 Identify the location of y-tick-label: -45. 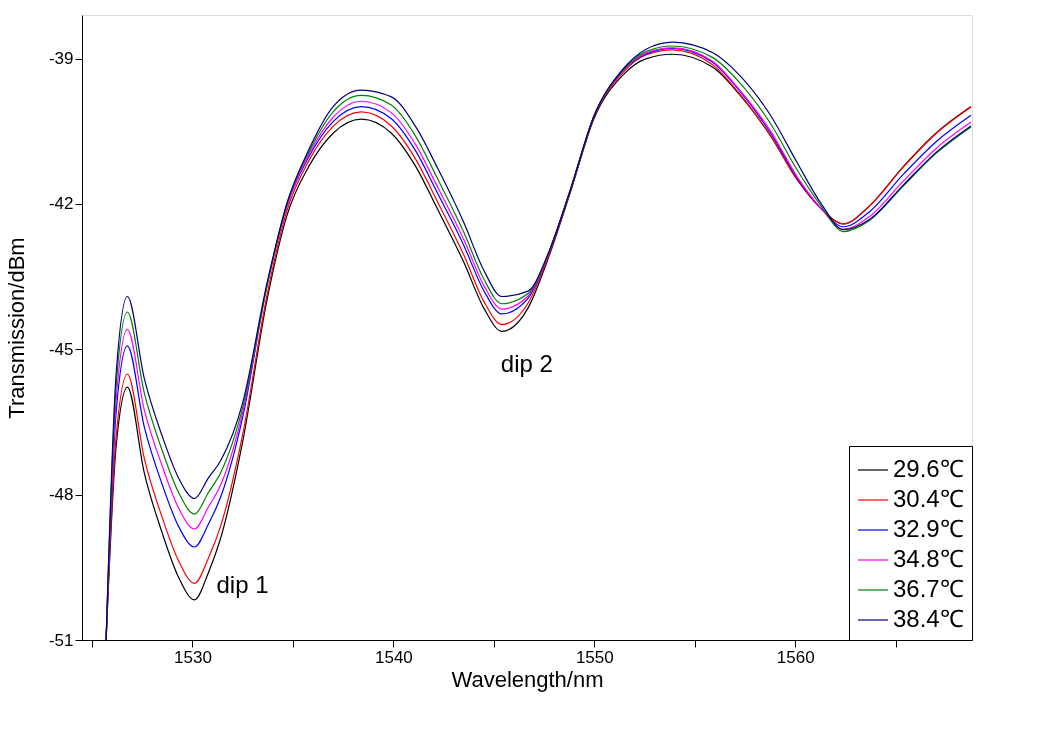
(61, 349).